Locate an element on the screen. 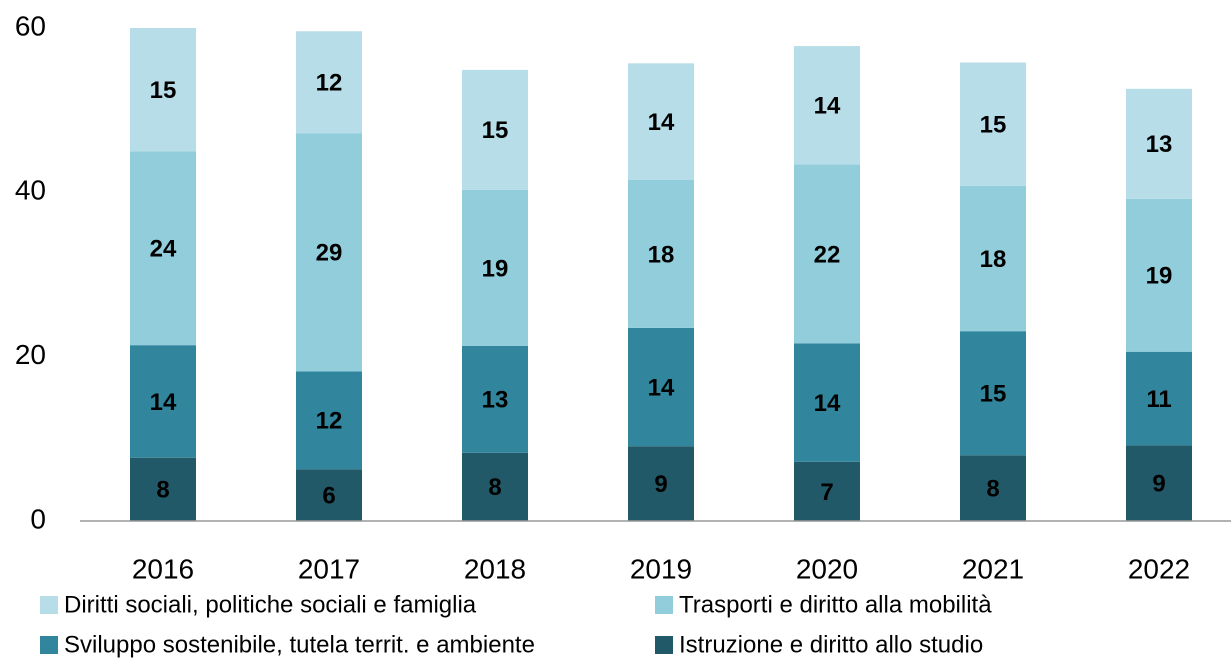 This screenshot has width=1231, height=660. data-label: 22 is located at coordinates (827, 254).